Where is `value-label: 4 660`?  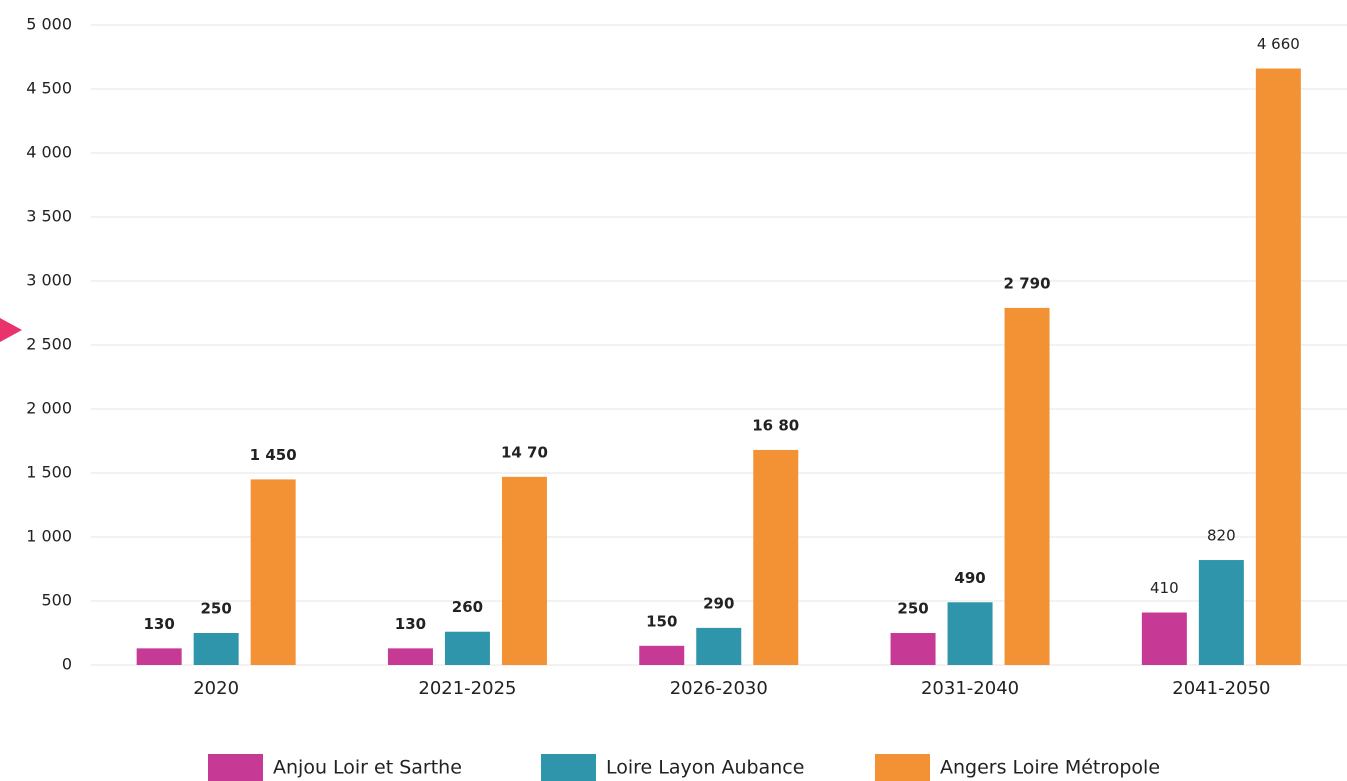
value-label: 4 660 is located at coordinates (1278, 44).